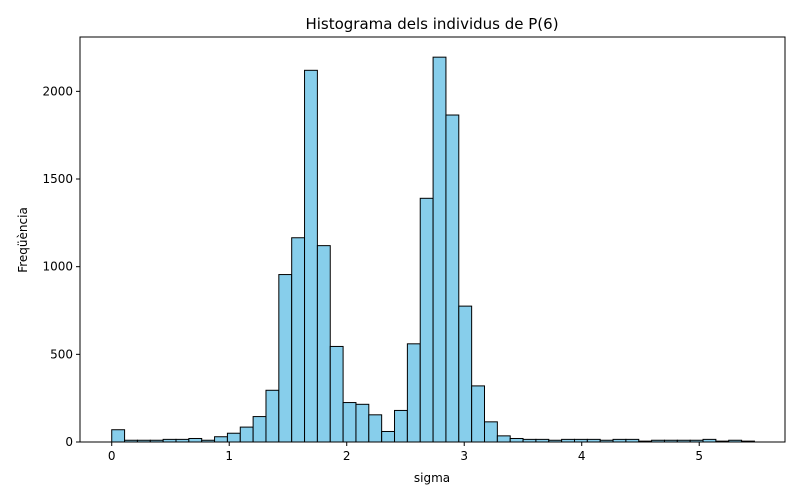 The image size is (800, 500). I want to click on y-tick-label: 1500, so click(57, 179).